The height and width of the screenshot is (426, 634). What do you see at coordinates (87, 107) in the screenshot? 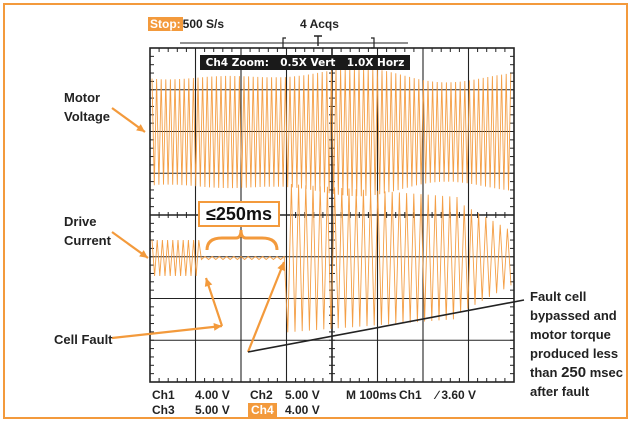
I see `motor-voltage-label: Motor Voltage` at bounding box center [87, 107].